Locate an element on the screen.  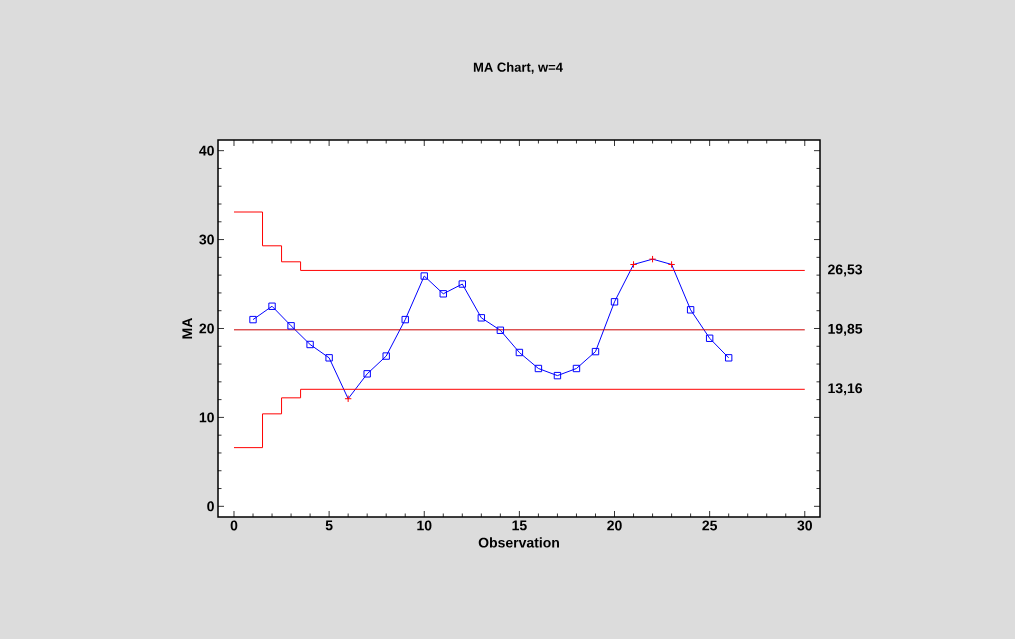
y-axis-title: MA is located at coordinates (187, 328).